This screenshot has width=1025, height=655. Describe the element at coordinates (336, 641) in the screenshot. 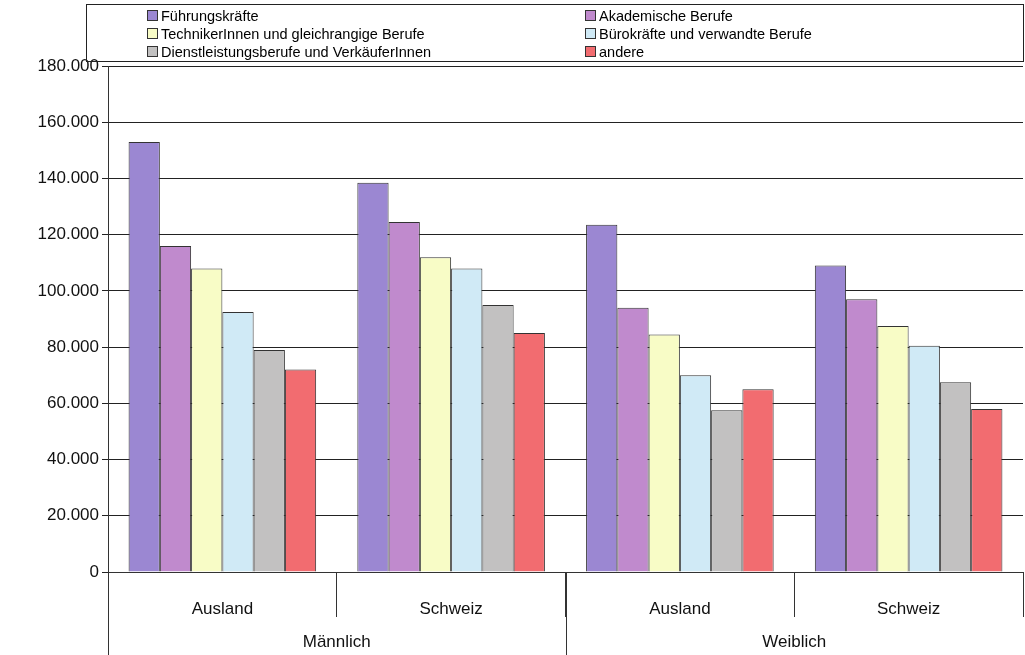

I see `text: Männlich` at that location.